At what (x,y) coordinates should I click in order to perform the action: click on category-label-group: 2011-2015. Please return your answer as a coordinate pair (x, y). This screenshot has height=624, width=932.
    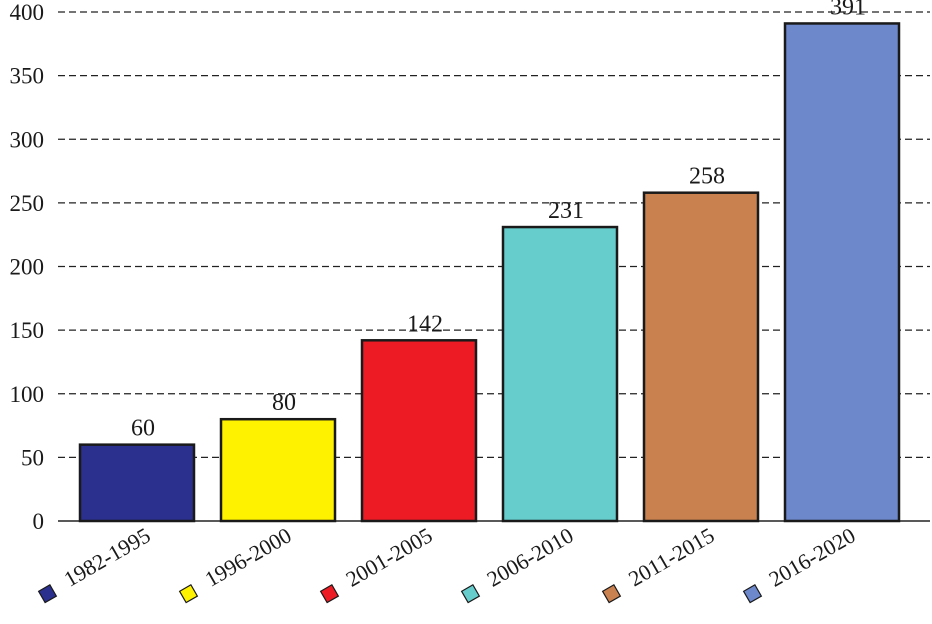
    Looking at the image, I should click on (660, 563).